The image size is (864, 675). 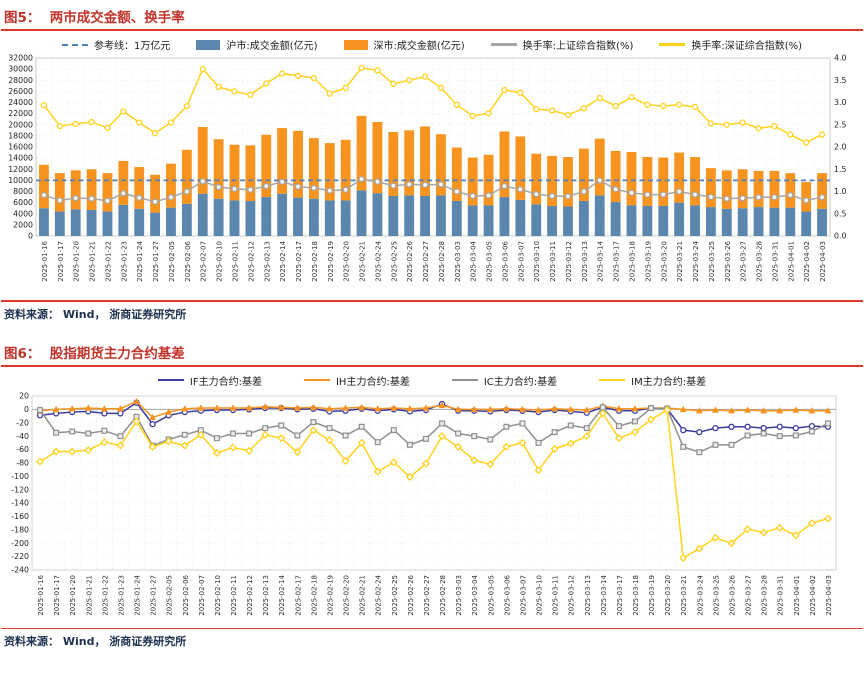 I want to click on svg-text: -20, so click(x=22, y=422).